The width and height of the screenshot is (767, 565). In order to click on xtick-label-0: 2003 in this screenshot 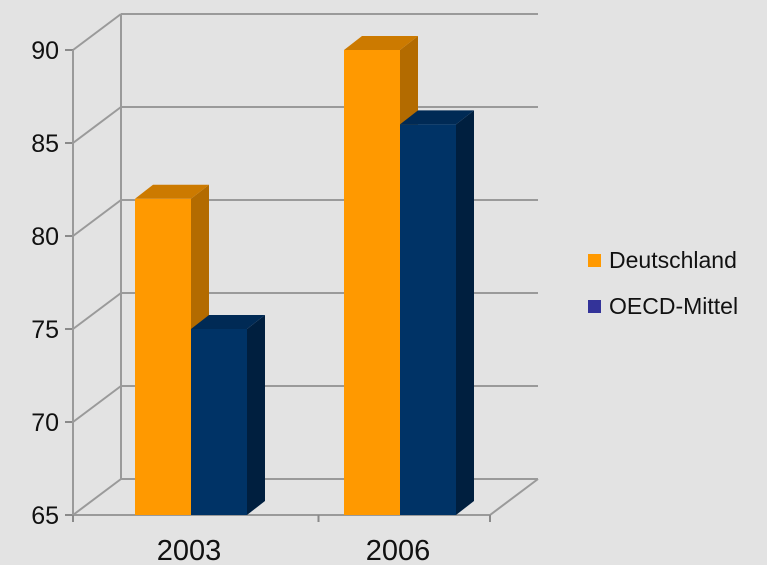, I will do `click(189, 550)`.